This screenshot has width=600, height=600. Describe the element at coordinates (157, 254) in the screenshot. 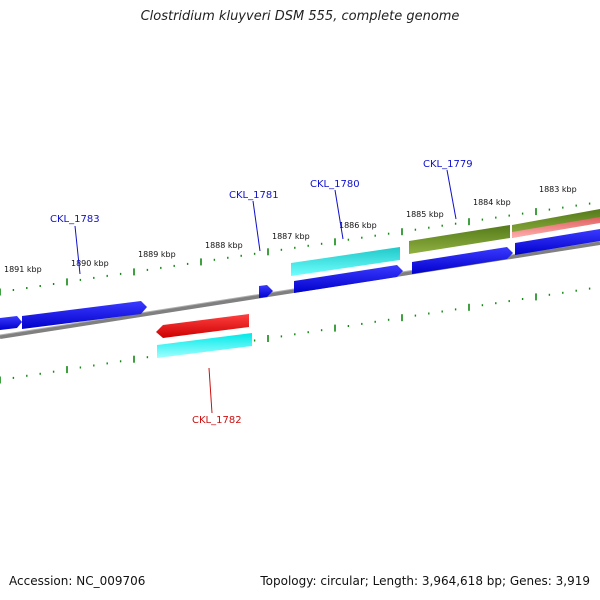

I see `tick-label-1889: 1889 kbp` at that location.